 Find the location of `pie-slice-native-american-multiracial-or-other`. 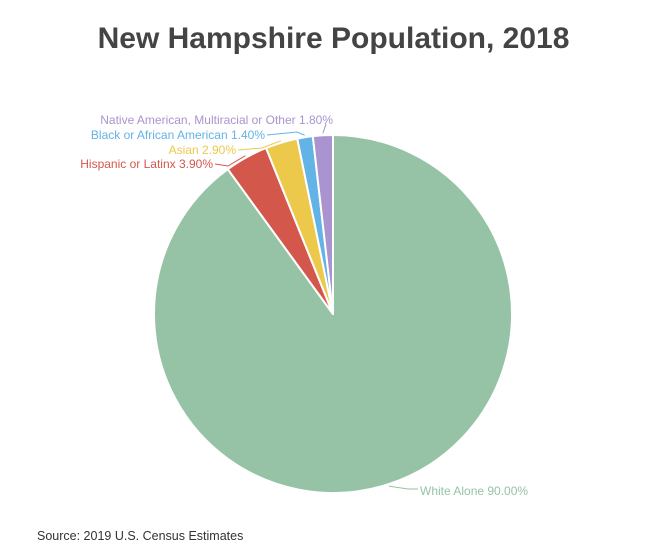

pie-slice-native-american-multiracial-or-other is located at coordinates (322, 224).